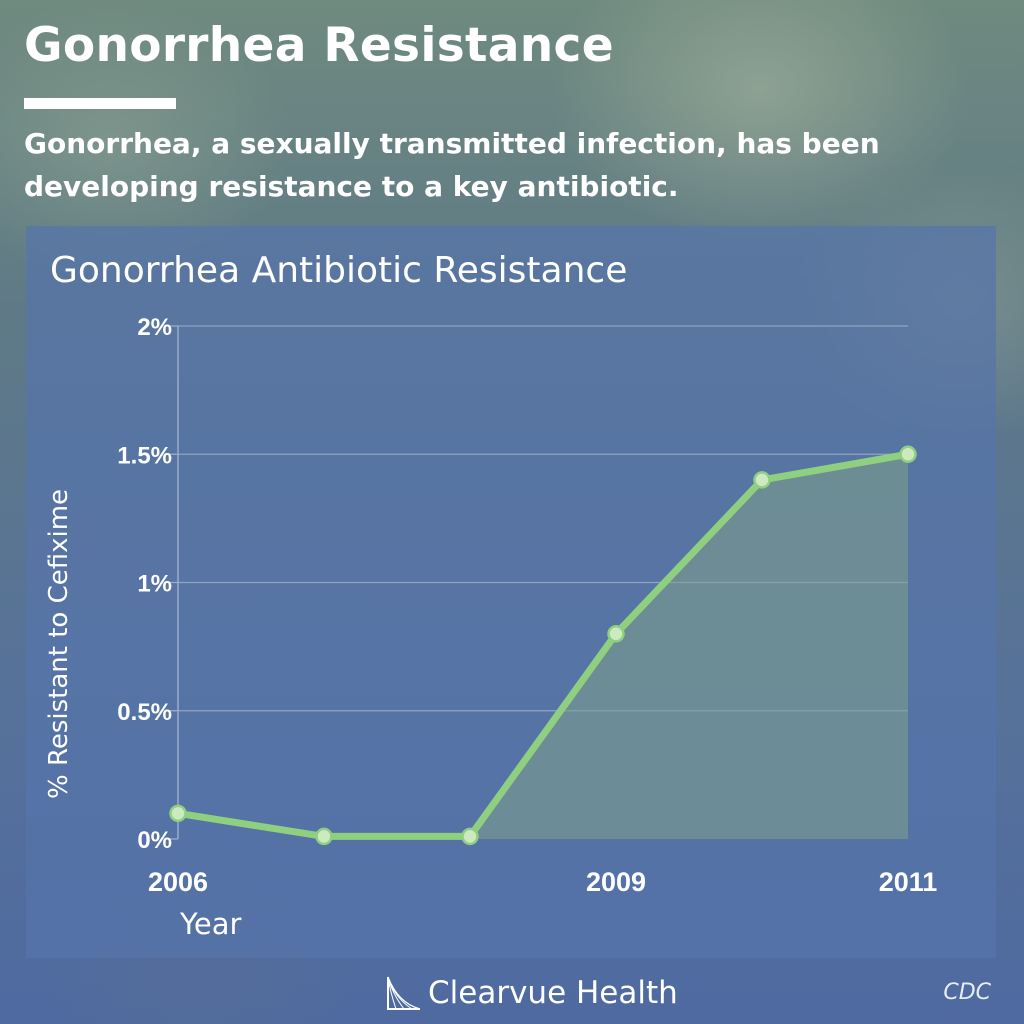 The image size is (1024, 1024). Describe the element at coordinates (154, 327) in the screenshot. I see `y-tick-label: 2%` at that location.